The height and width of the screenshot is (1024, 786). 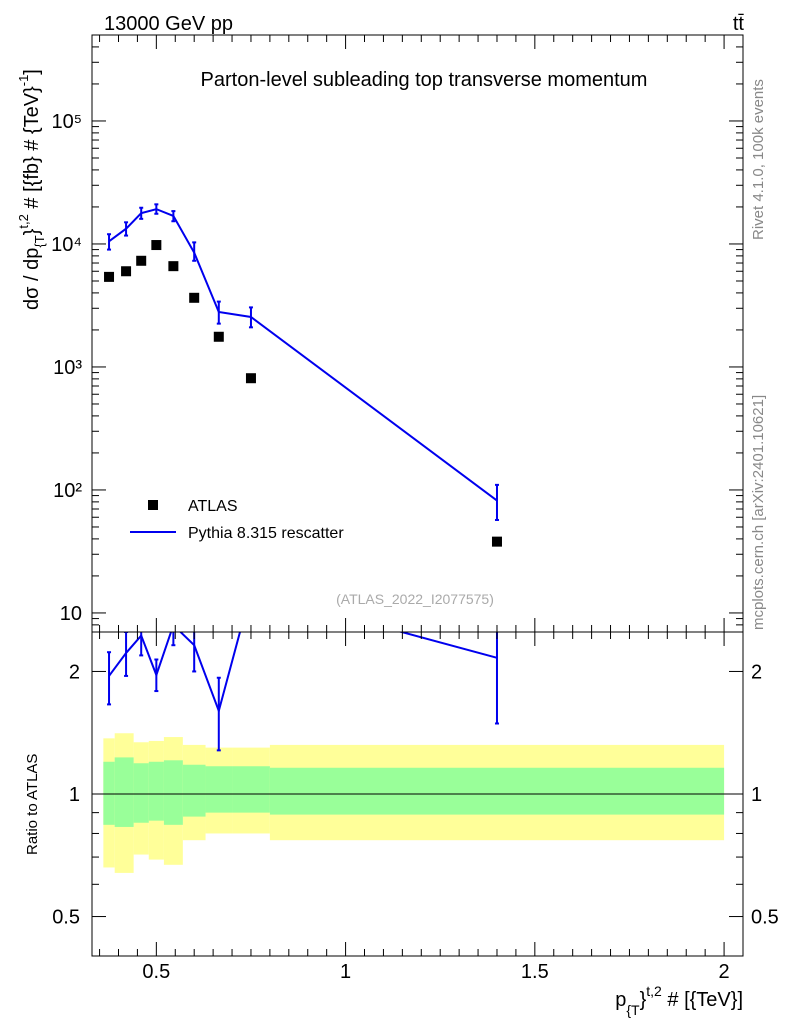 I want to click on x-title-units: # [{TeV}], so click(x=702, y=1000).